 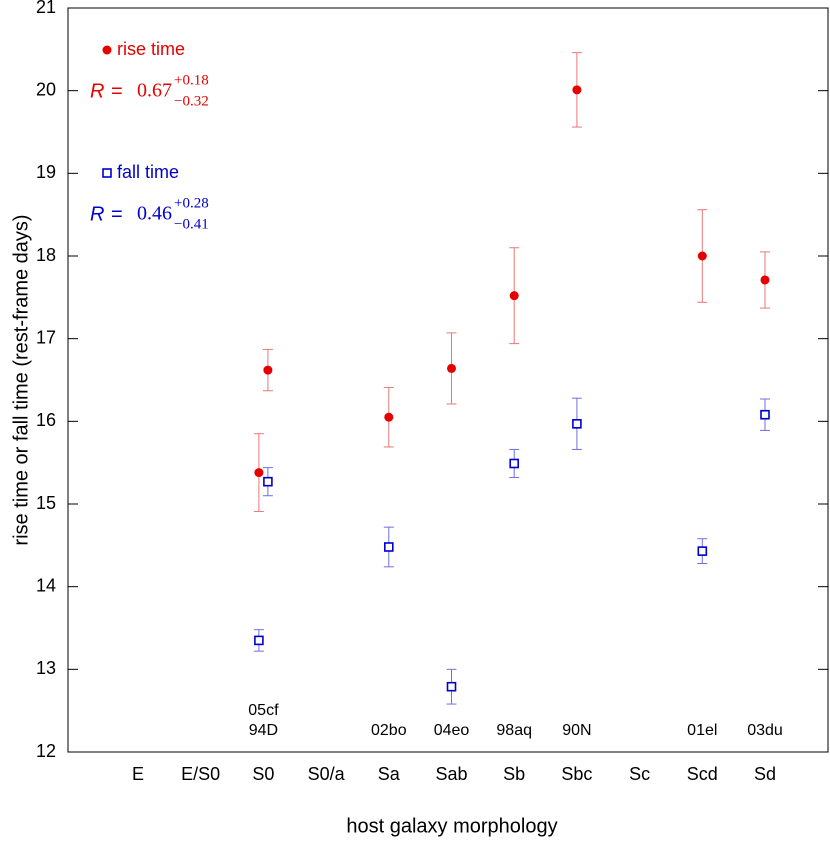 What do you see at coordinates (452, 730) in the screenshot?
I see `sn-label: 04eo` at bounding box center [452, 730].